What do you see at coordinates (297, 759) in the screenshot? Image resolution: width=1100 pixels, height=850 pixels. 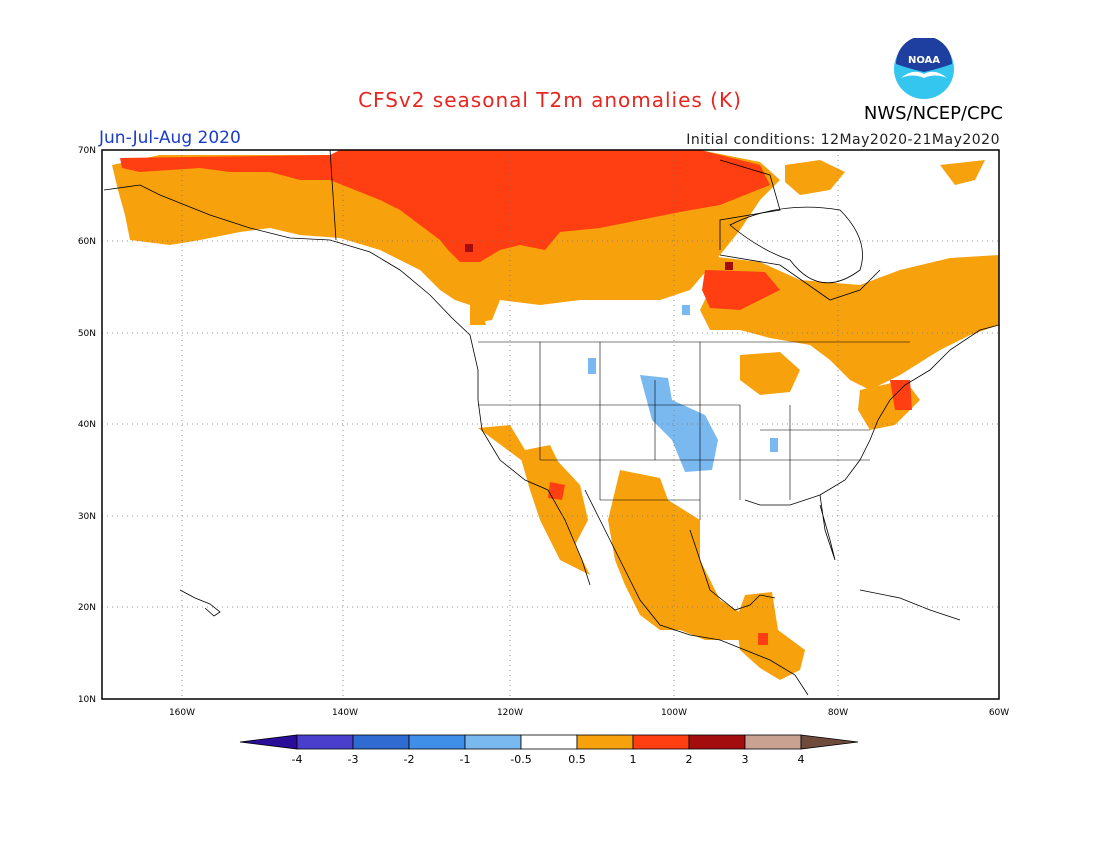 I see `colorbar-label: -4` at bounding box center [297, 759].